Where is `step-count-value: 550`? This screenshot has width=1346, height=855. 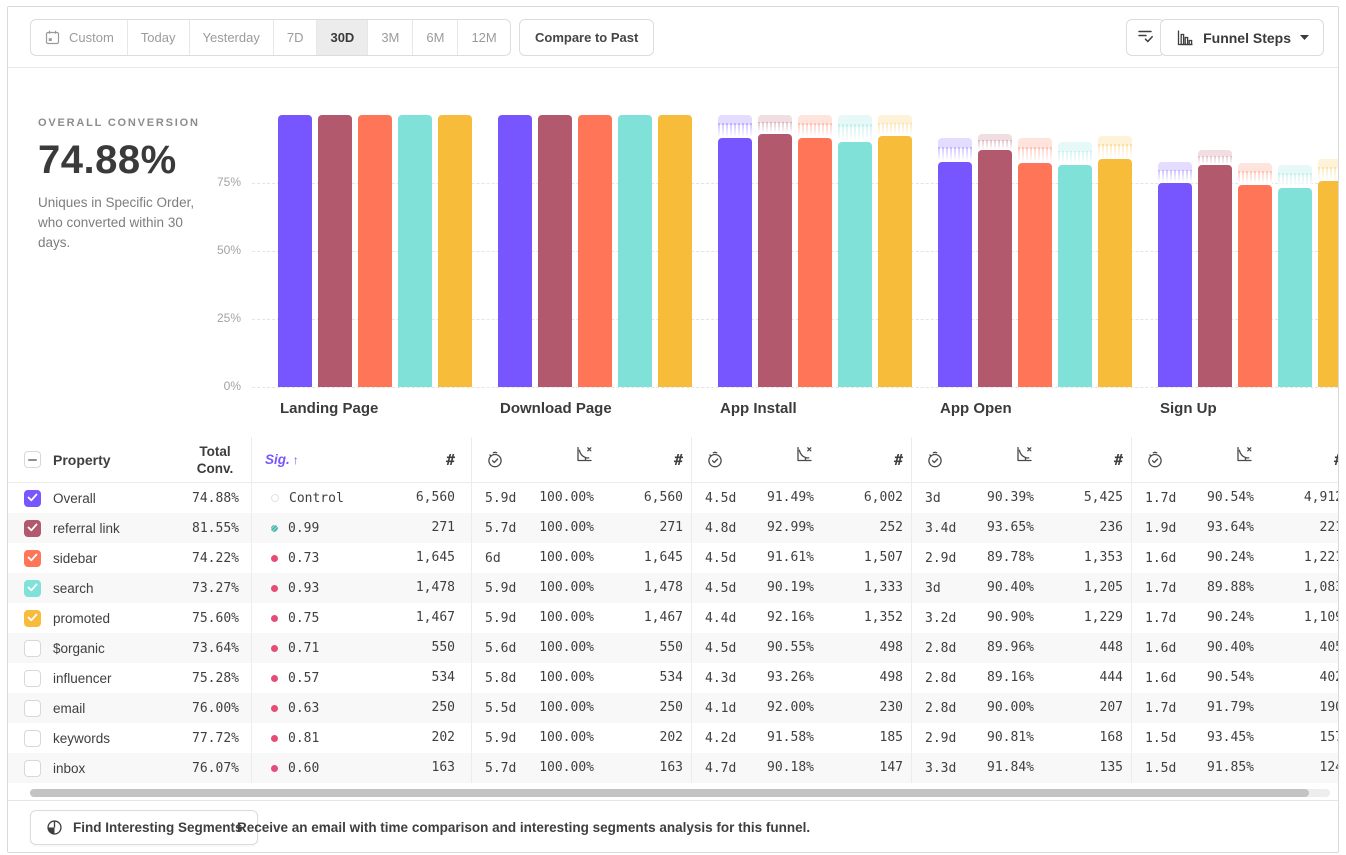
step-count-value: 550 is located at coordinates (671, 647).